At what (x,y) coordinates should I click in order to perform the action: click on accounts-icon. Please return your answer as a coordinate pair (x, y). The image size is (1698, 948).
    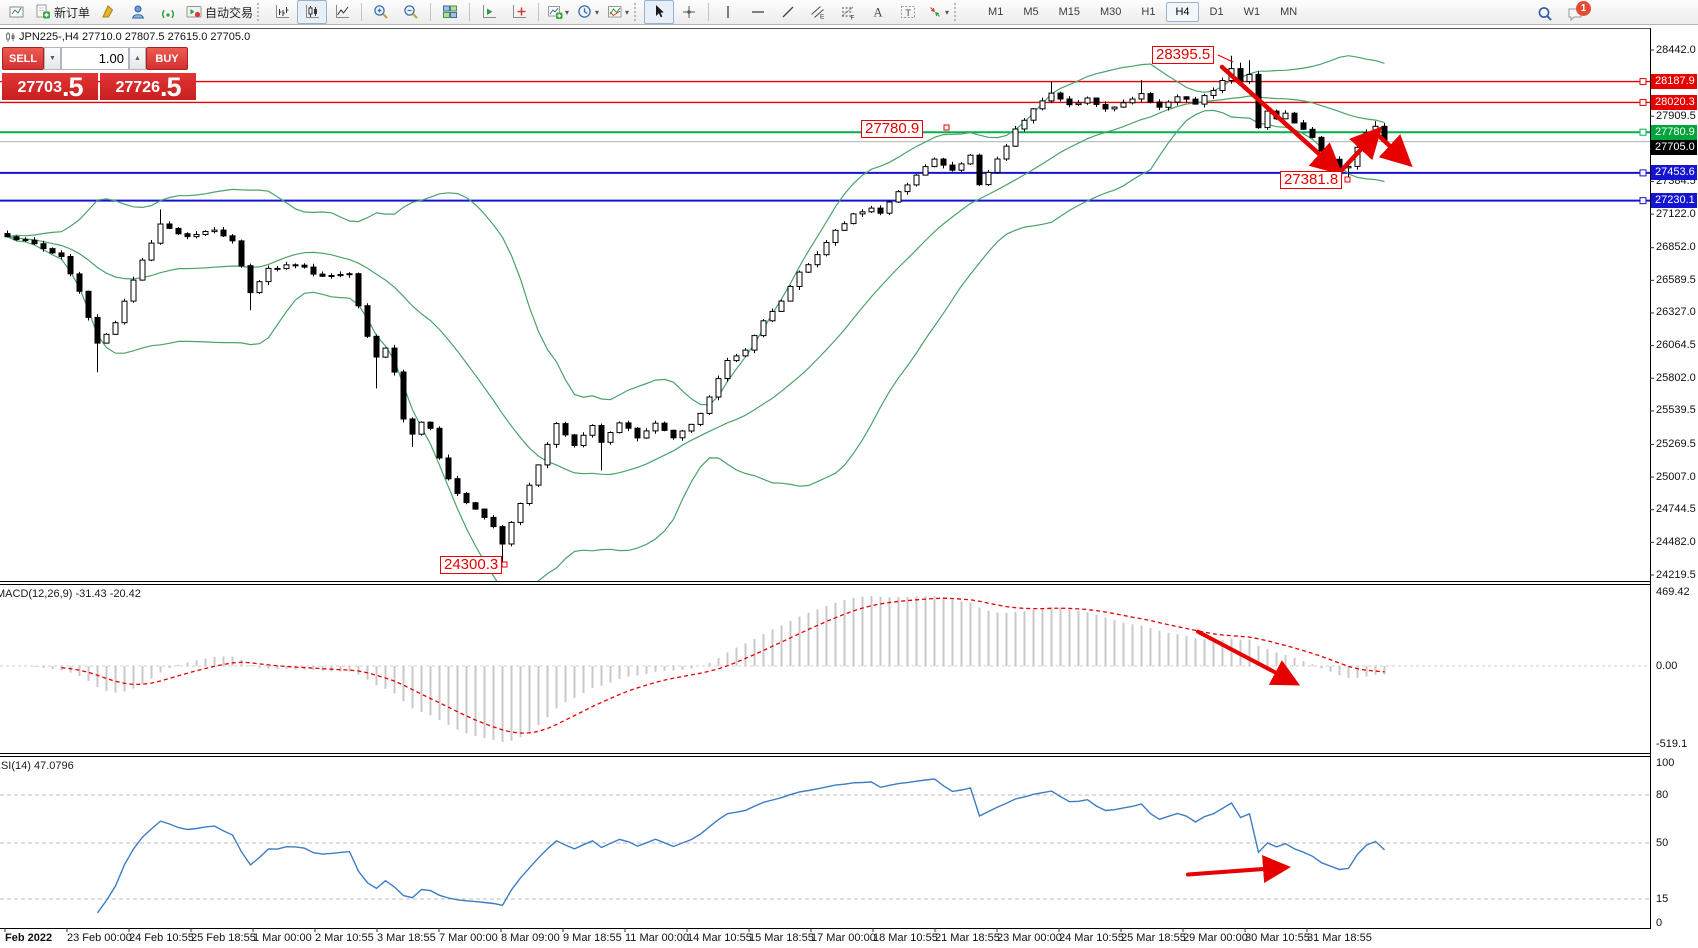
    Looking at the image, I should click on (138, 12).